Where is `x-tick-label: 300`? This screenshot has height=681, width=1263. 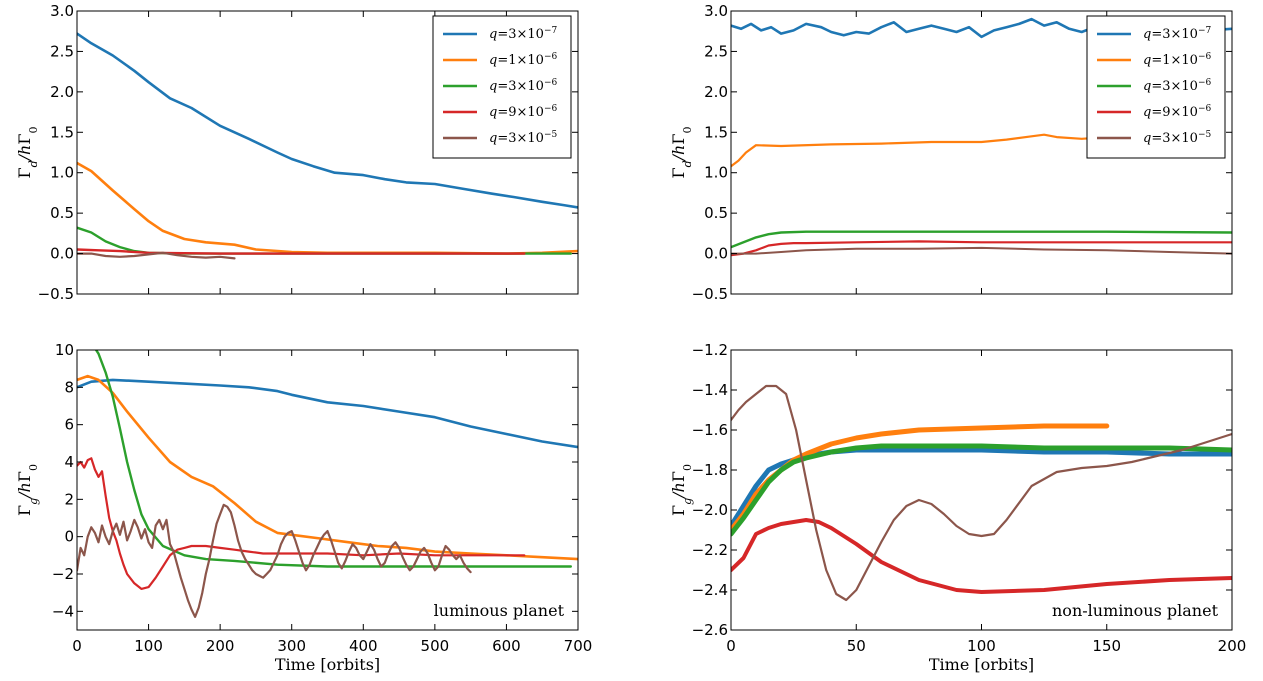
x-tick-label: 300 is located at coordinates (291, 646).